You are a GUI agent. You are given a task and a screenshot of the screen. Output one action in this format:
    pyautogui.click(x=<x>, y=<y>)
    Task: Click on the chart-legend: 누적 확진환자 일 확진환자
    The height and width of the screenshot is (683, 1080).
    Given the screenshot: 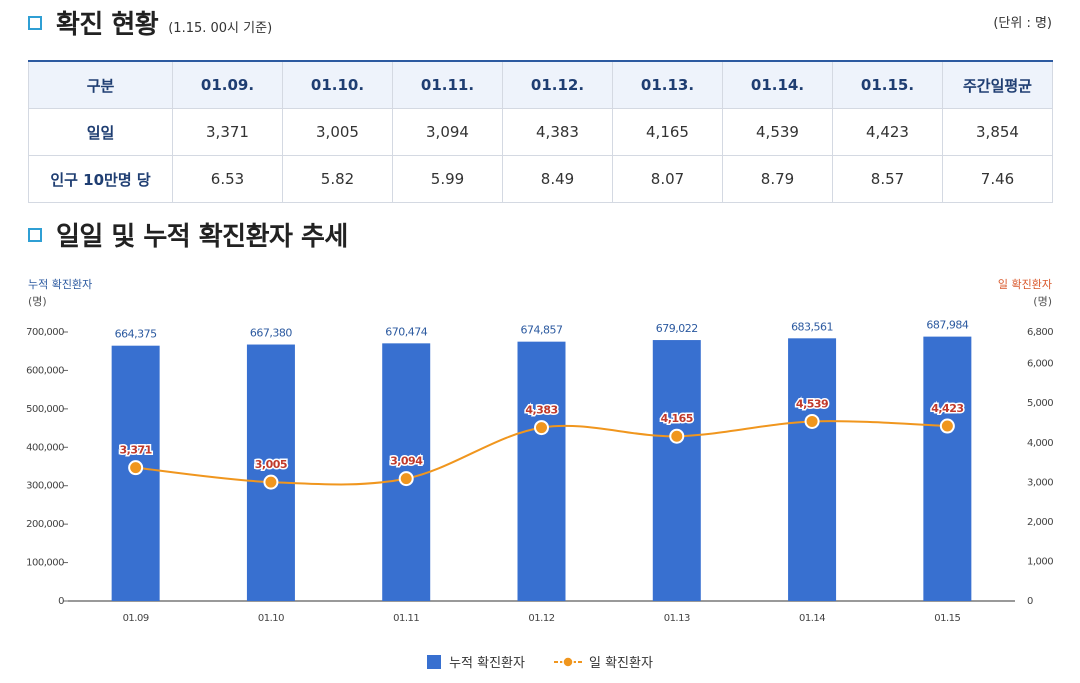 What is the action you would take?
    pyautogui.click(x=540, y=661)
    